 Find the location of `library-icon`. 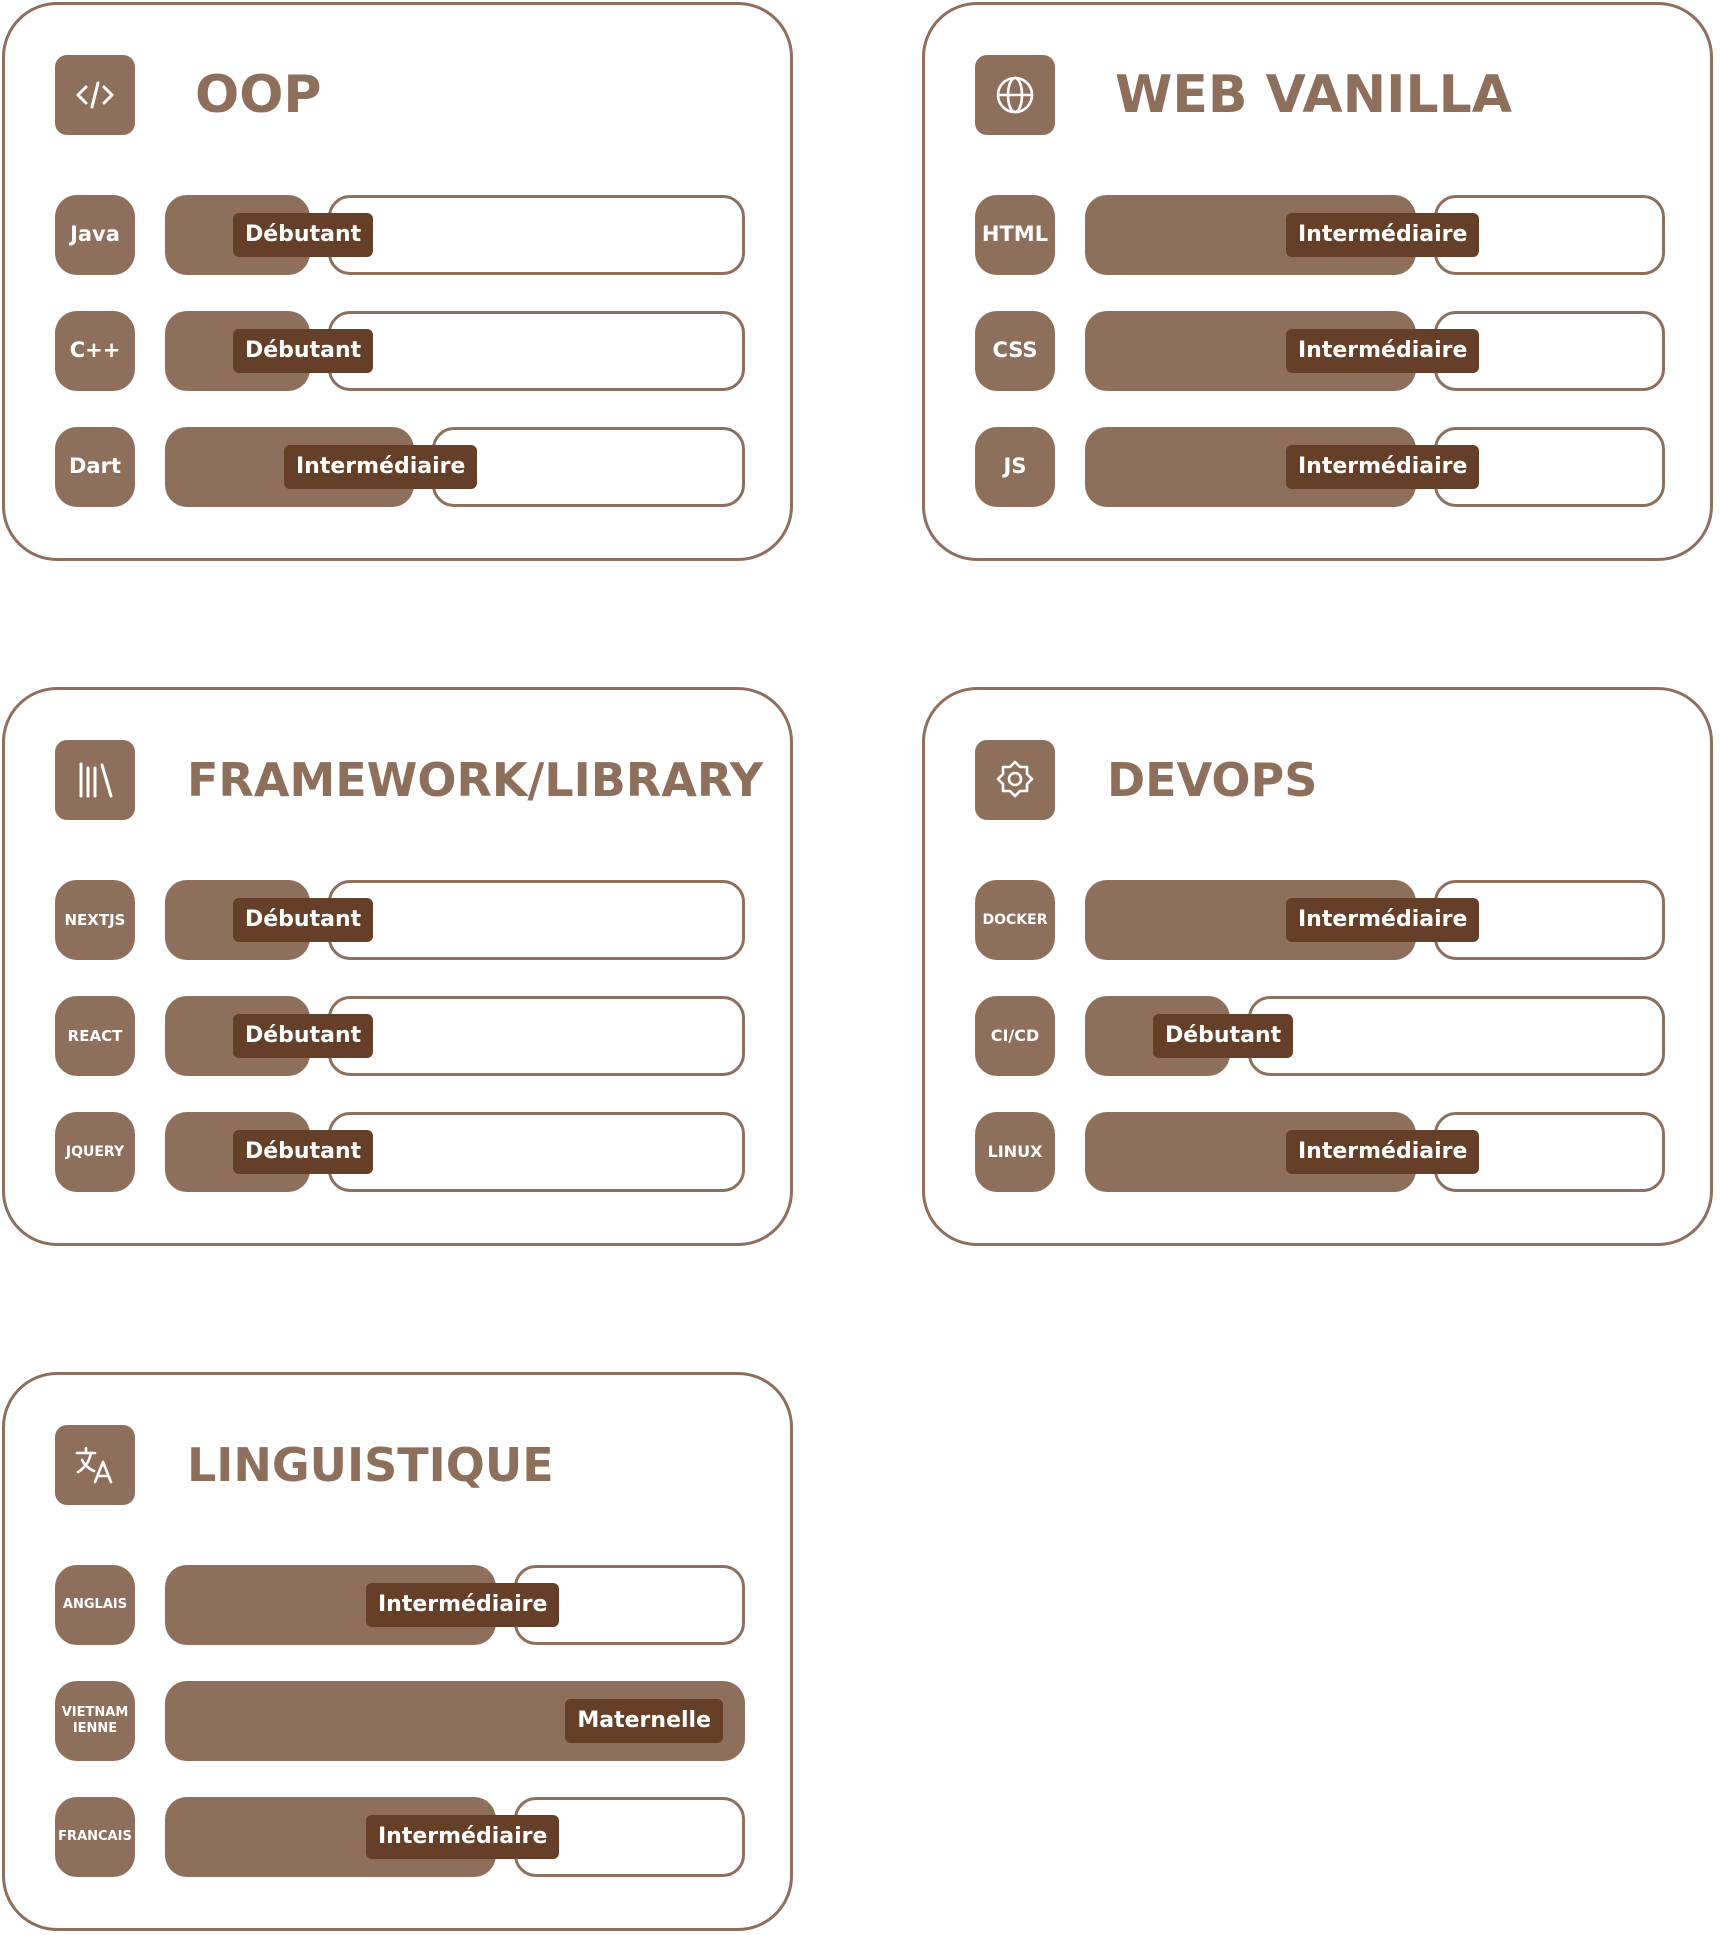

library-icon is located at coordinates (95, 780).